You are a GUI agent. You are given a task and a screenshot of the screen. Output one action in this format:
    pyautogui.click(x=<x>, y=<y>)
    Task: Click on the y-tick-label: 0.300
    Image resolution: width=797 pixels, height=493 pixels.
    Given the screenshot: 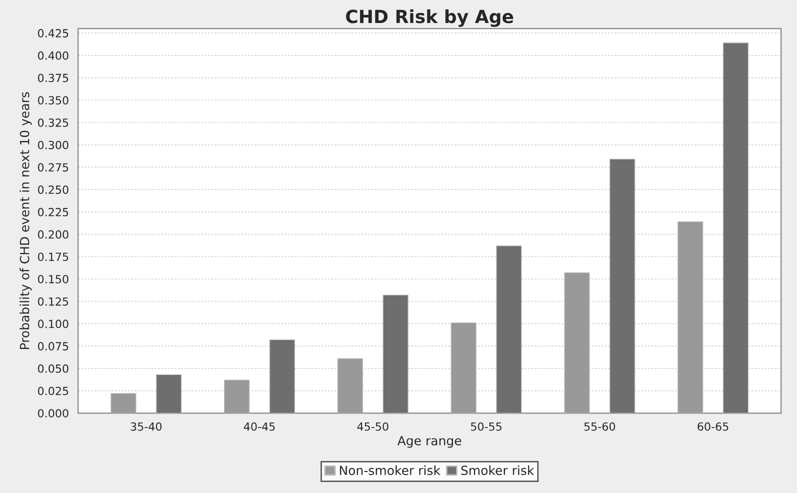 What is the action you would take?
    pyautogui.click(x=53, y=145)
    